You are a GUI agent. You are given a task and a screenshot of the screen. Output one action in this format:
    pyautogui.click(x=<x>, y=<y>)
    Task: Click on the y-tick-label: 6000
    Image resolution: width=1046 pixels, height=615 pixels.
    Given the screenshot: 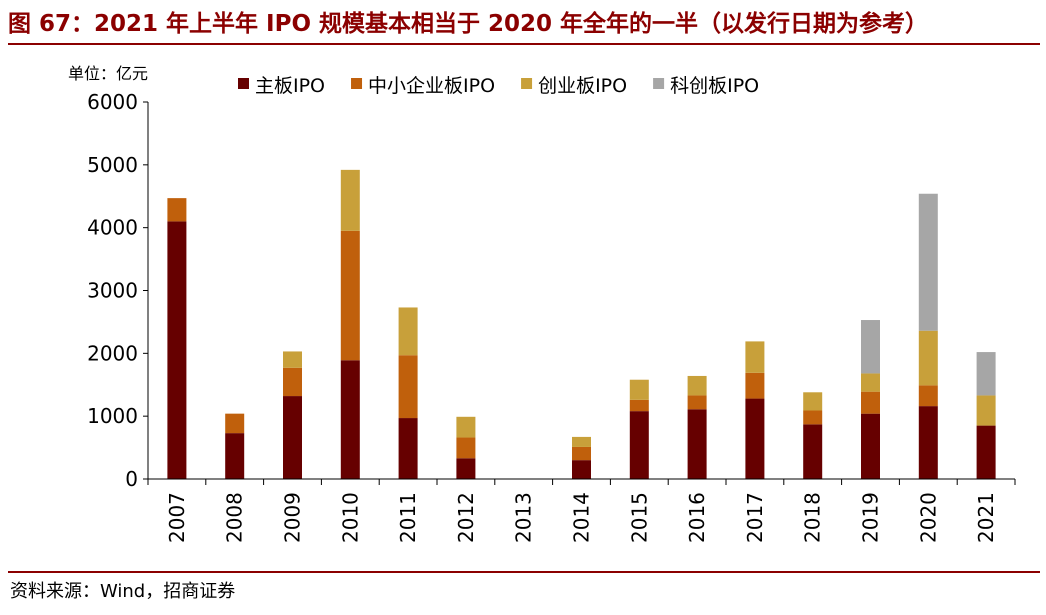 What is the action you would take?
    pyautogui.click(x=112, y=102)
    